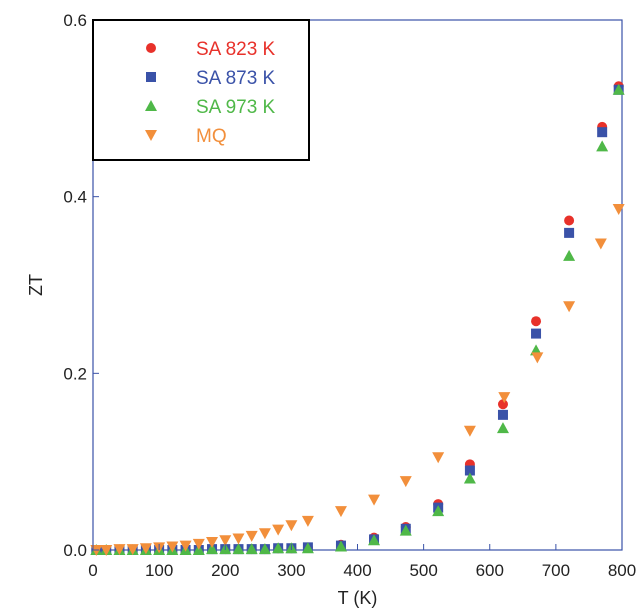 The height and width of the screenshot is (610, 638). What do you see at coordinates (75, 197) in the screenshot?
I see `y-tick-label: 0.4` at bounding box center [75, 197].